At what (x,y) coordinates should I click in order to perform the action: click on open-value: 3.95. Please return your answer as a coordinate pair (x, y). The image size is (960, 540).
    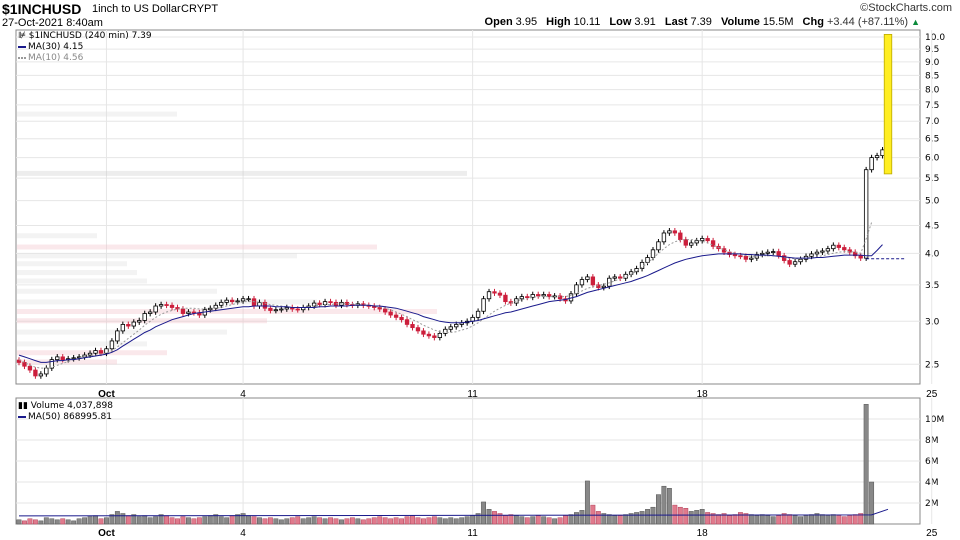
    Looking at the image, I should click on (526, 22).